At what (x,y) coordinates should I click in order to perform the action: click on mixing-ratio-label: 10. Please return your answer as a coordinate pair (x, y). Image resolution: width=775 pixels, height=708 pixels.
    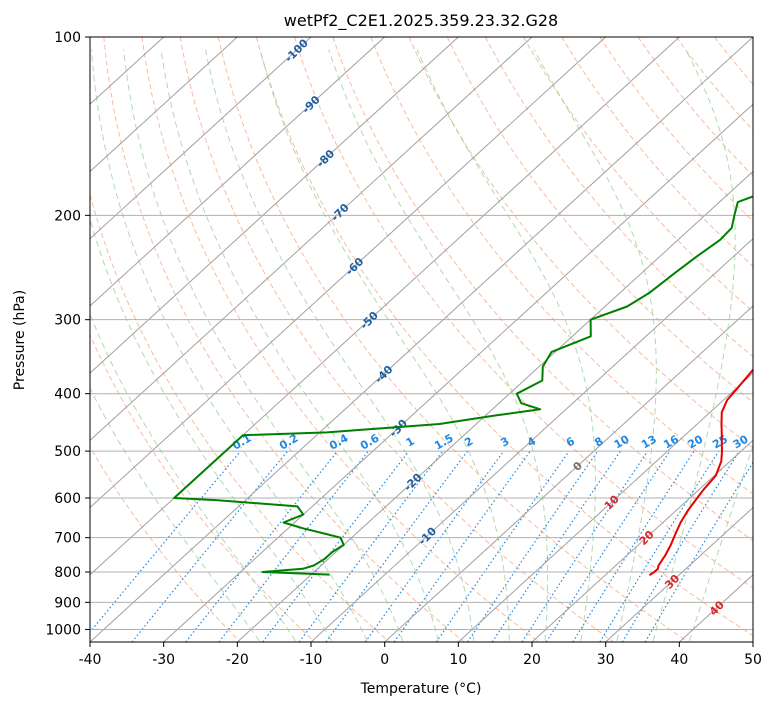
    Looking at the image, I should click on (622, 441).